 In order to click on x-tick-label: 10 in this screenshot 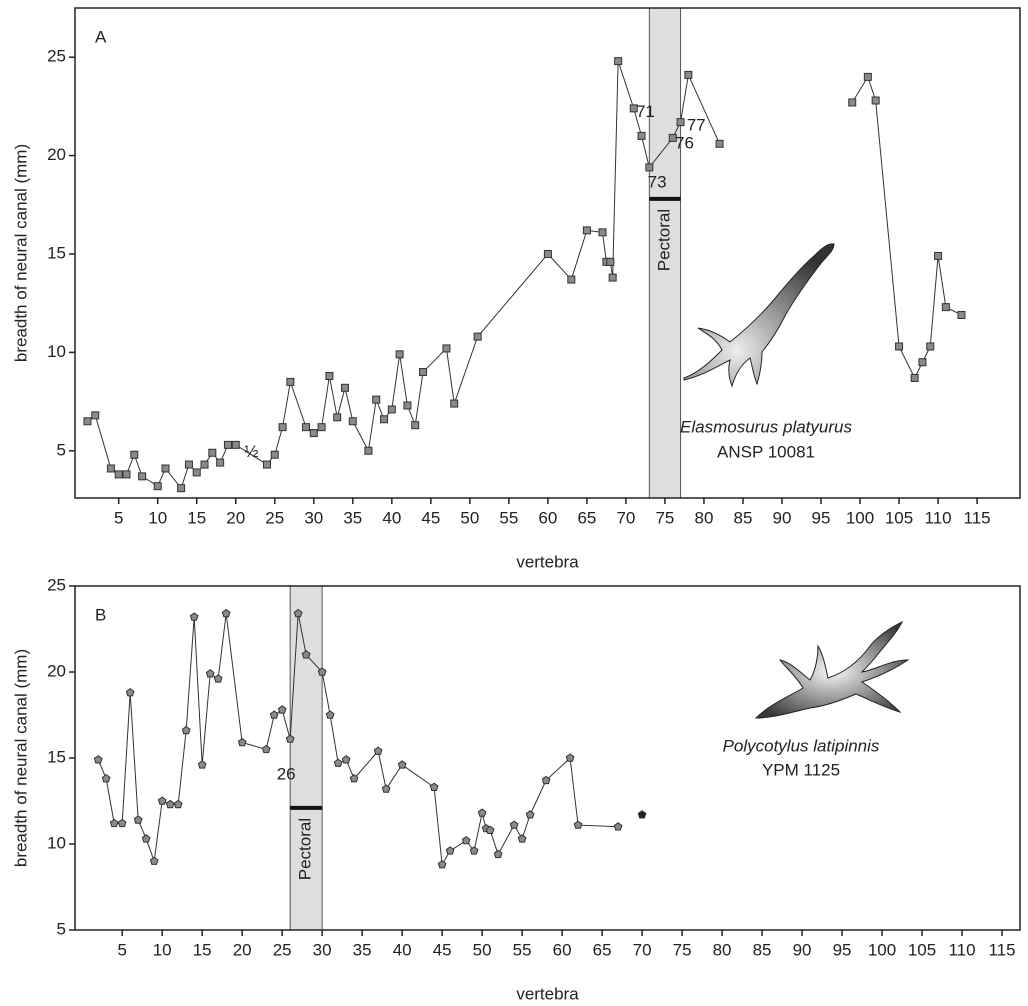, I will do `click(157, 517)`.